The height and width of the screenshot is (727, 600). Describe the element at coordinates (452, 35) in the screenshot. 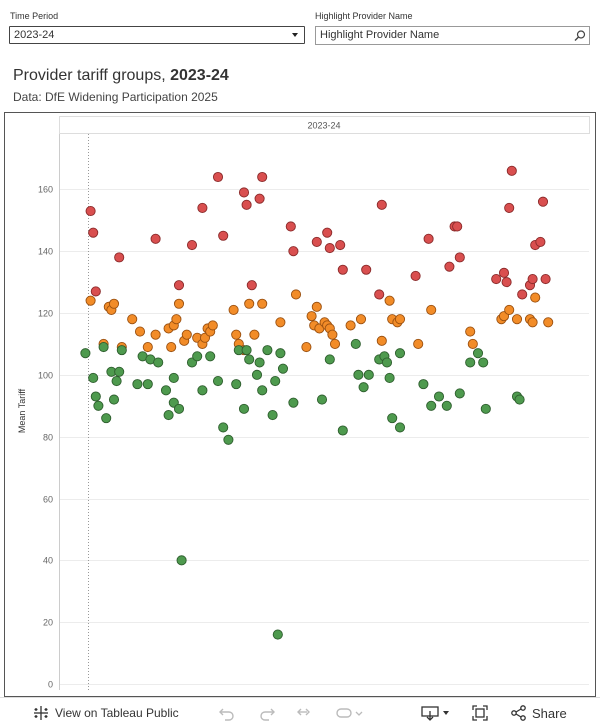

I see `highlight-provider-input: Highlight Provider Name` at that location.